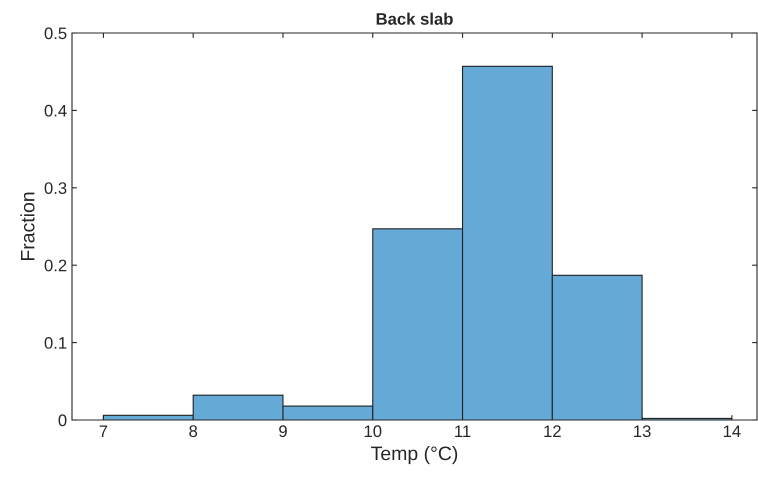 The width and height of the screenshot is (758, 490). I want to click on chart-title: Back slab, so click(414, 18).